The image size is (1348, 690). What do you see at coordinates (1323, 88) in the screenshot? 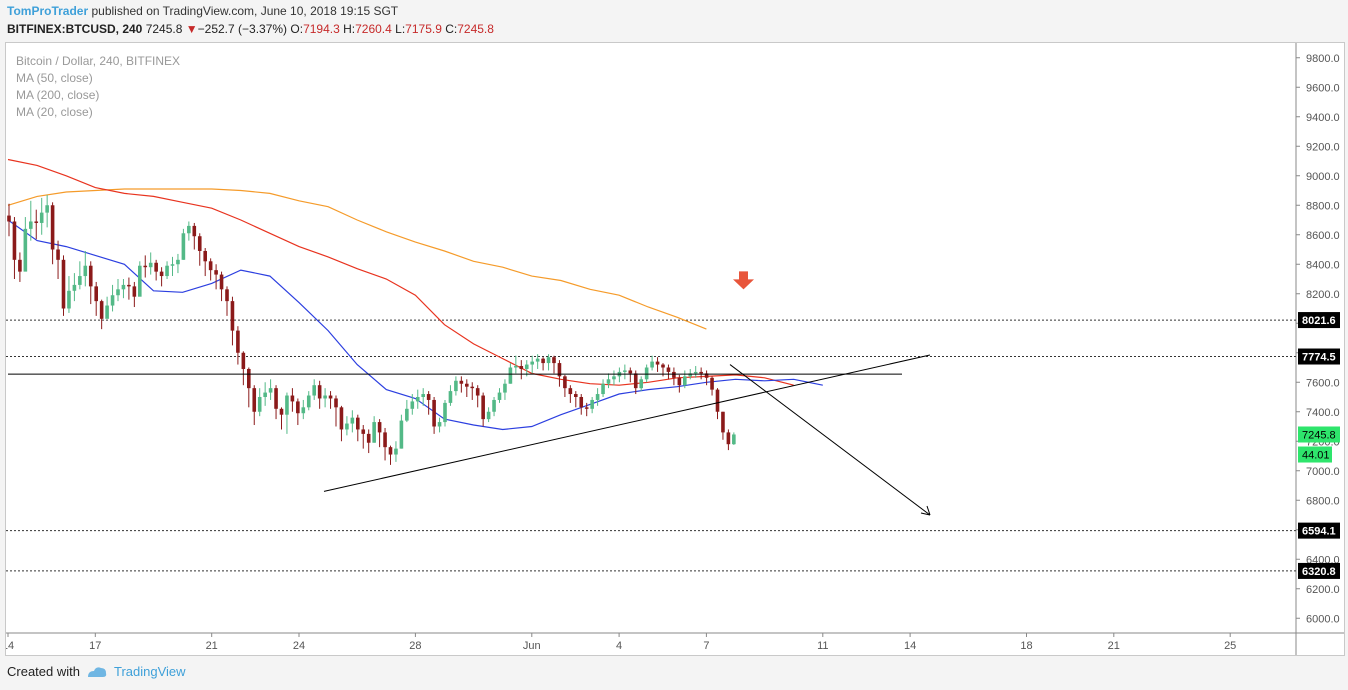
I see `price-tick-label: 9600.0` at bounding box center [1323, 88].